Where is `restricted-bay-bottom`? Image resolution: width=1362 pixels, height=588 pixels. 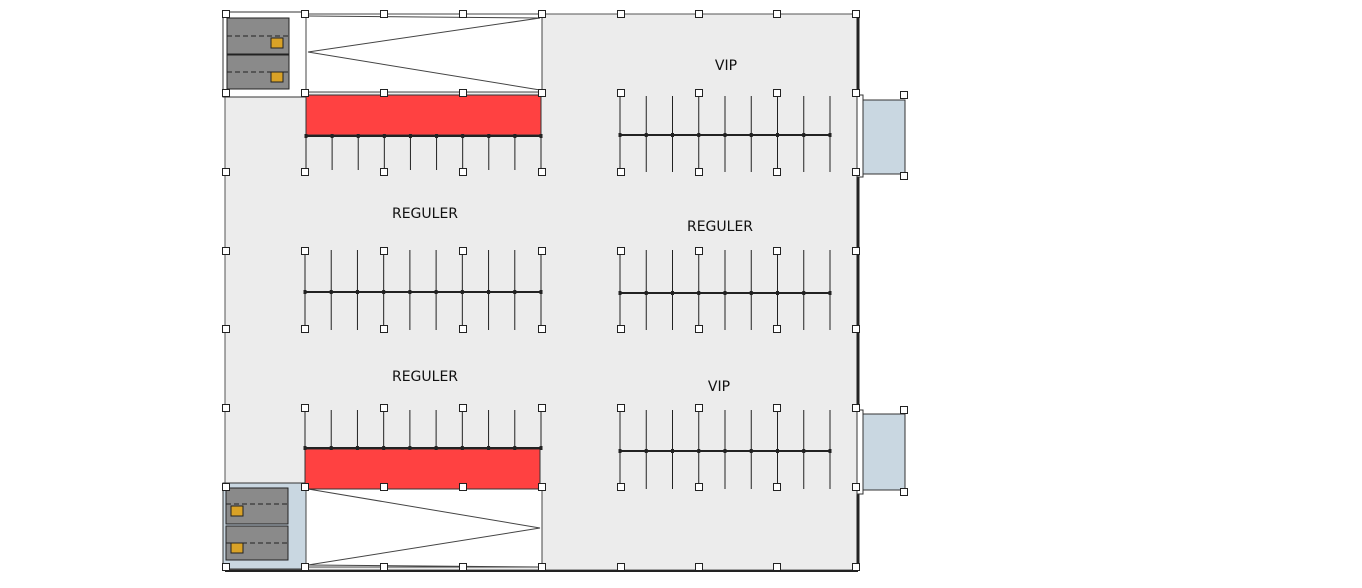
restricted-bay-bottom is located at coordinates (422, 469).